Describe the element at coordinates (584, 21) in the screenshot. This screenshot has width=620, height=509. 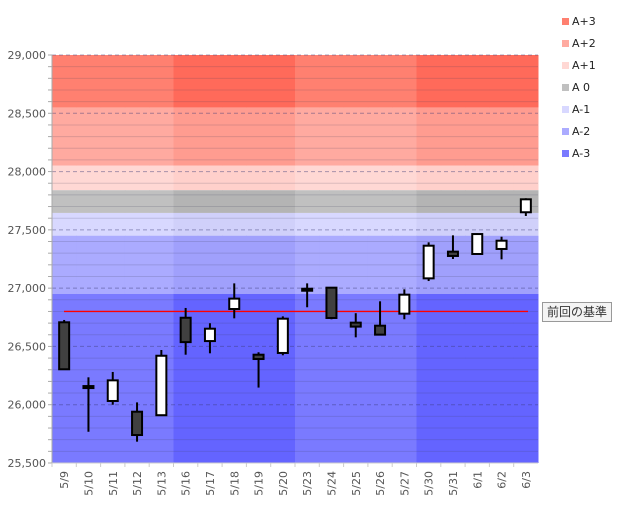
I see `legend-label: A+3` at that location.